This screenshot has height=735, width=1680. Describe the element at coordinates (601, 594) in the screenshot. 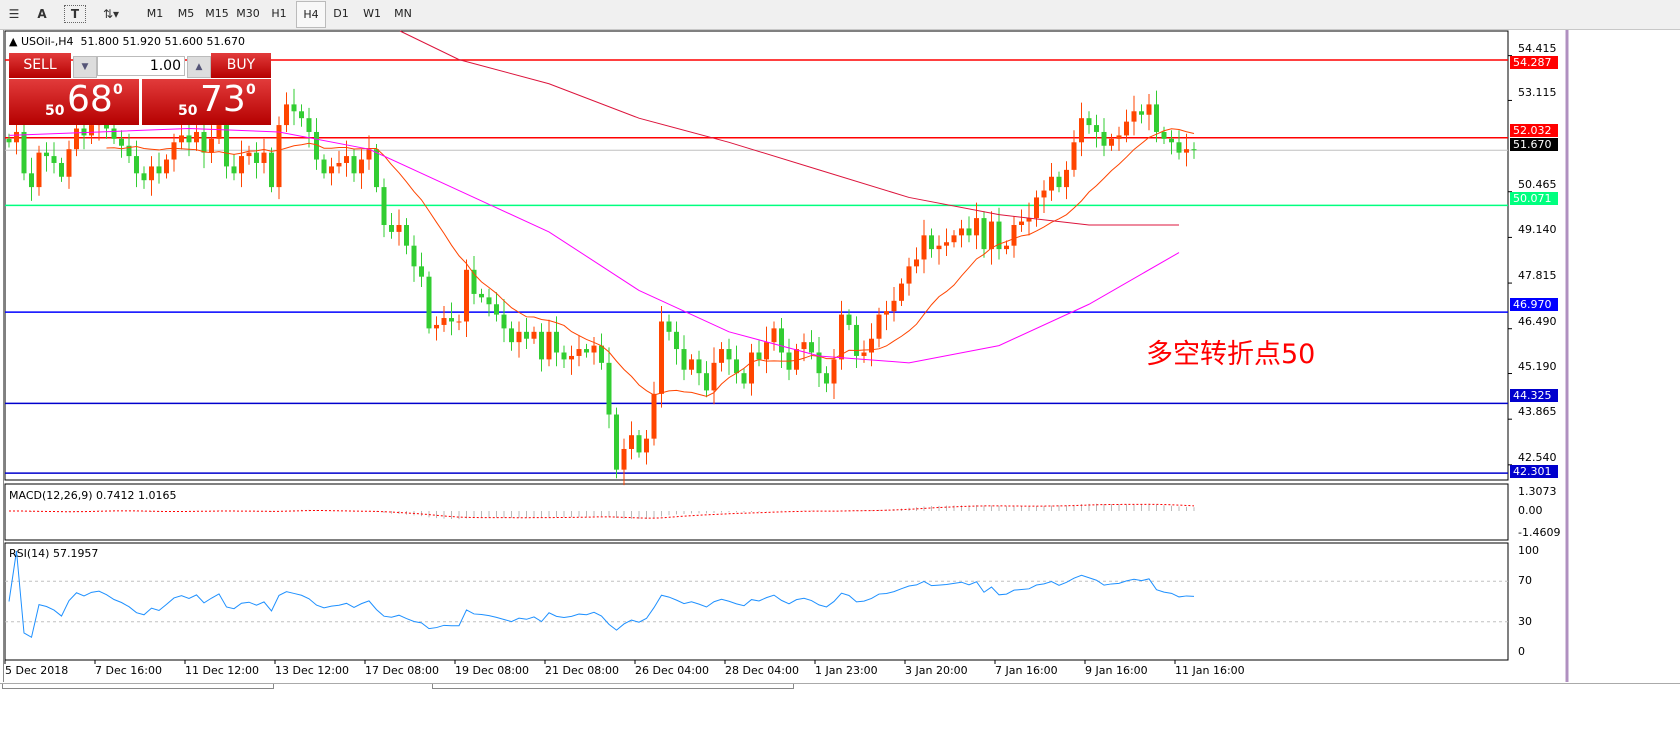

I see `rsi-line` at that location.